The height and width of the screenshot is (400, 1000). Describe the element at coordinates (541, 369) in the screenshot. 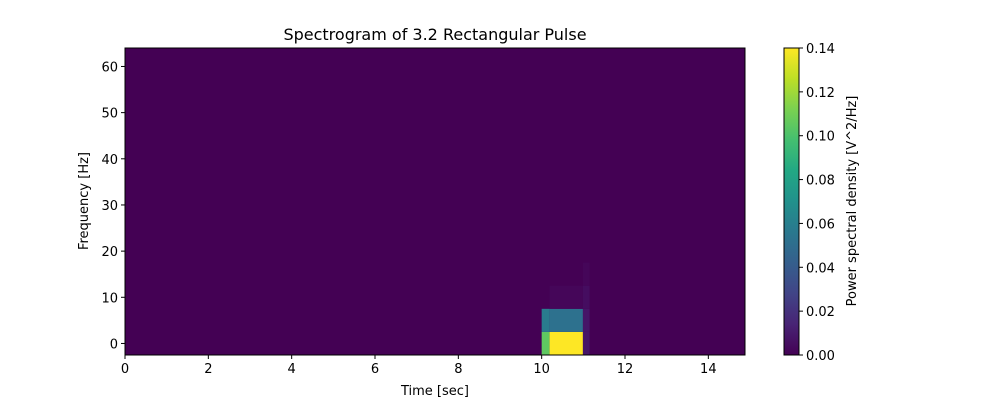

I see `x-tick-label: 10` at that location.